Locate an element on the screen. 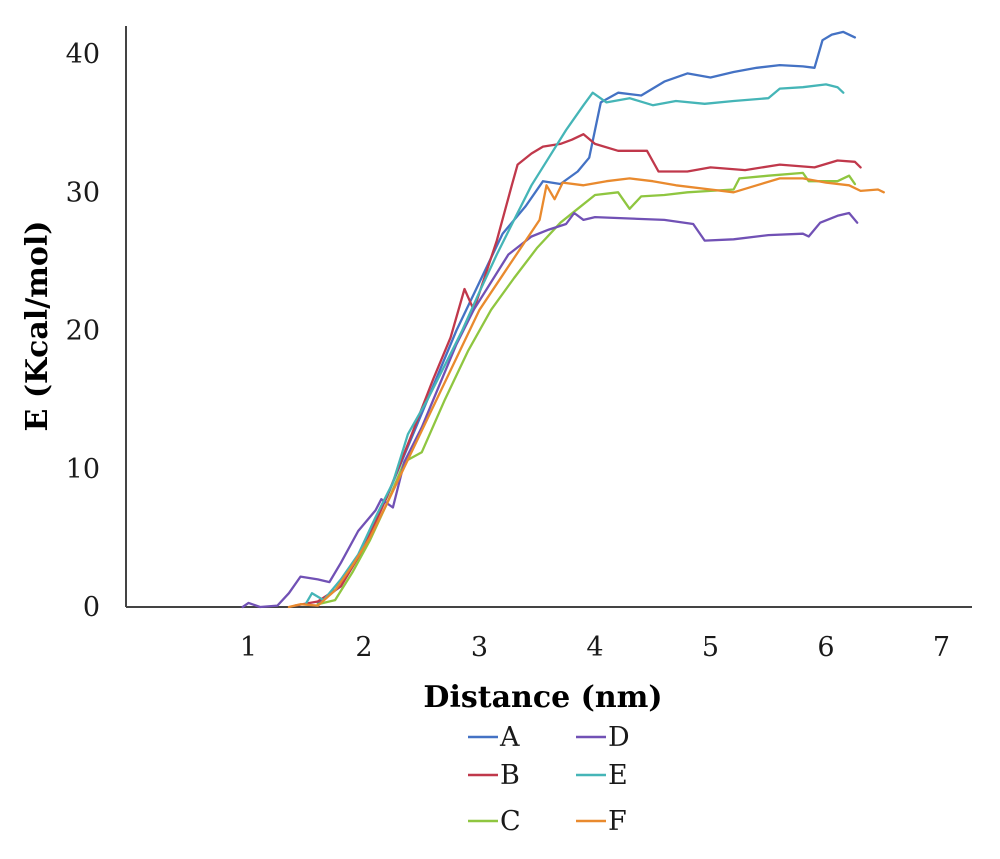 This screenshot has width=1000, height=859. legend-item-d: D is located at coordinates (603, 737).